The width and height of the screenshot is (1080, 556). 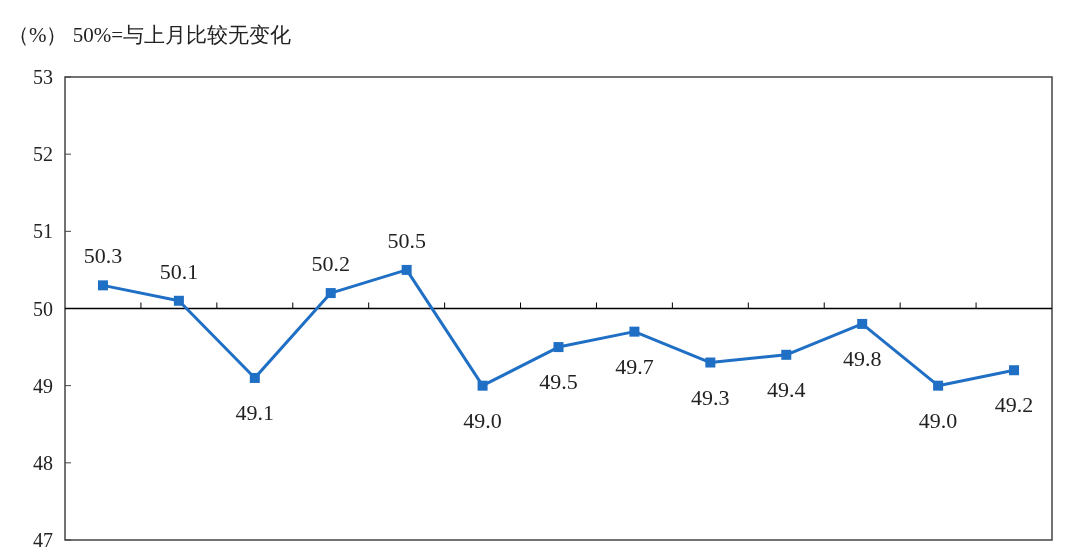 I want to click on data-label: 50.5, so click(x=406, y=240).